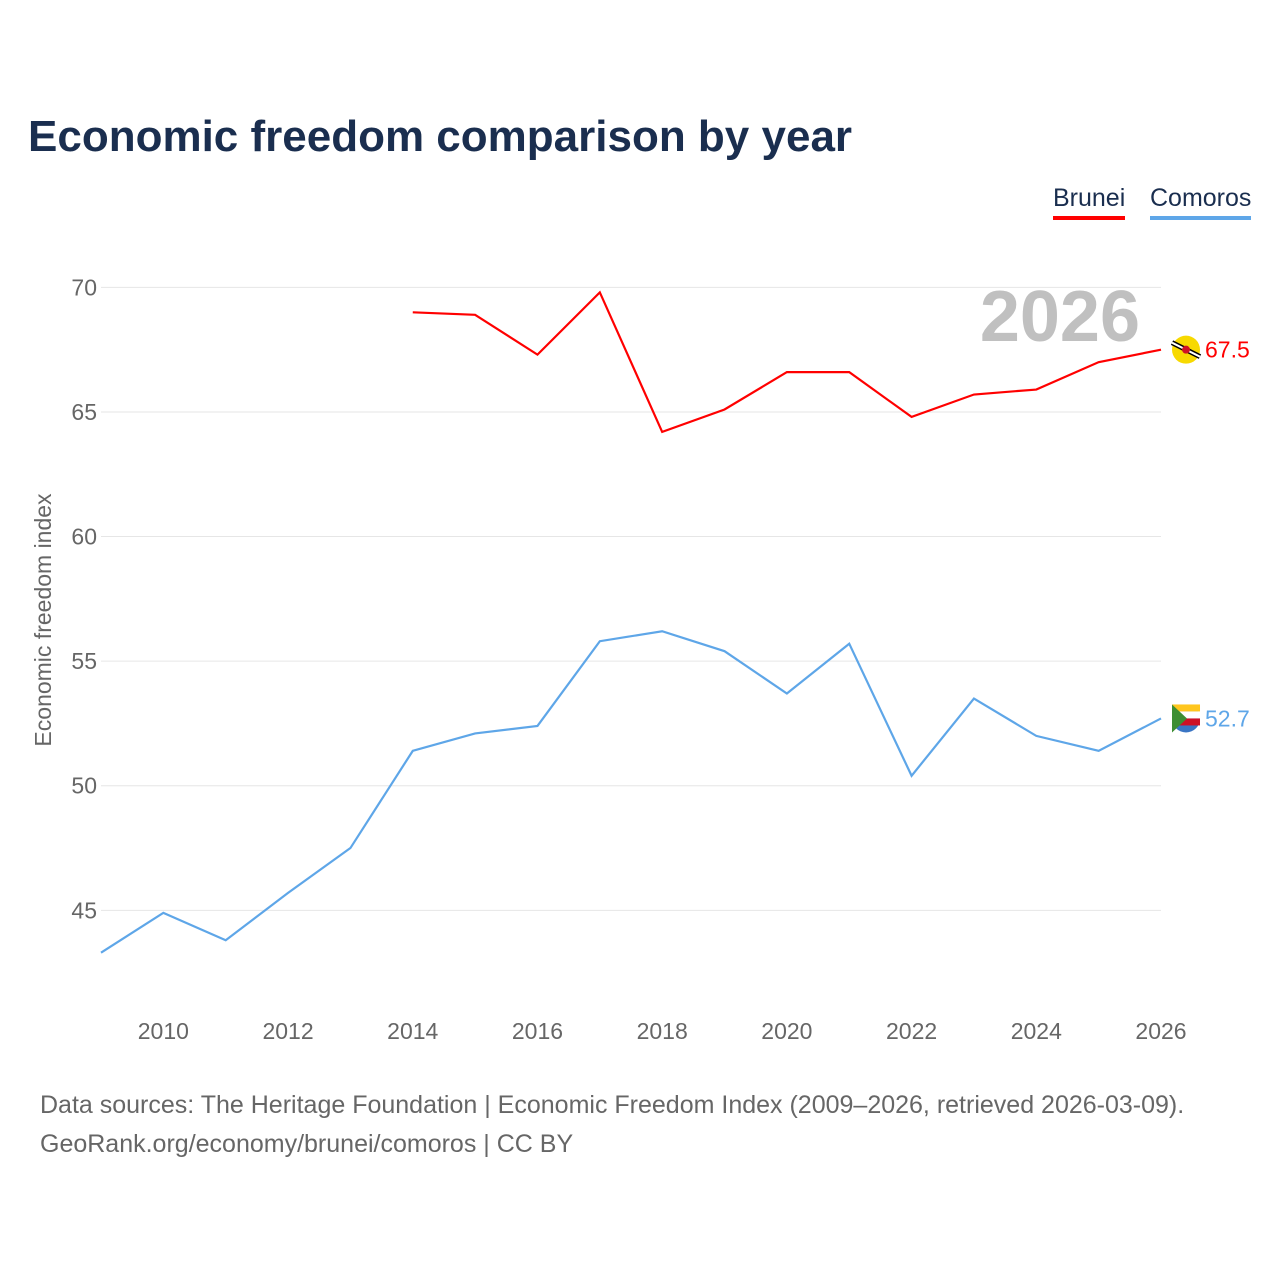 The width and height of the screenshot is (1280, 1280). Describe the element at coordinates (1036, 1031) in the screenshot. I see `x-tick-label: 2024` at that location.